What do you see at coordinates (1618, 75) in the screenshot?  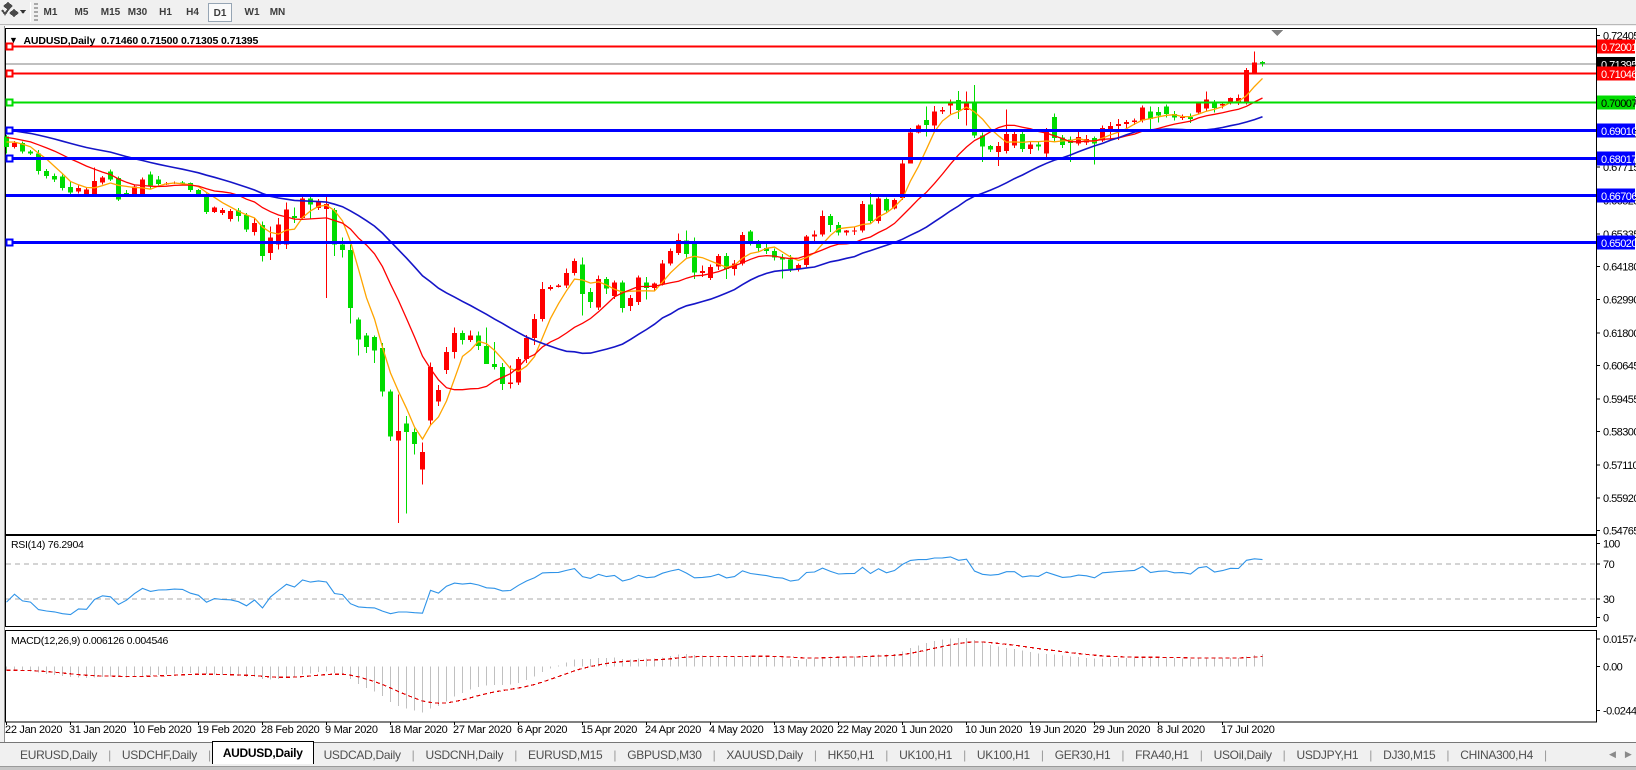 I see `svg-text: 0.71046` at bounding box center [1618, 75].